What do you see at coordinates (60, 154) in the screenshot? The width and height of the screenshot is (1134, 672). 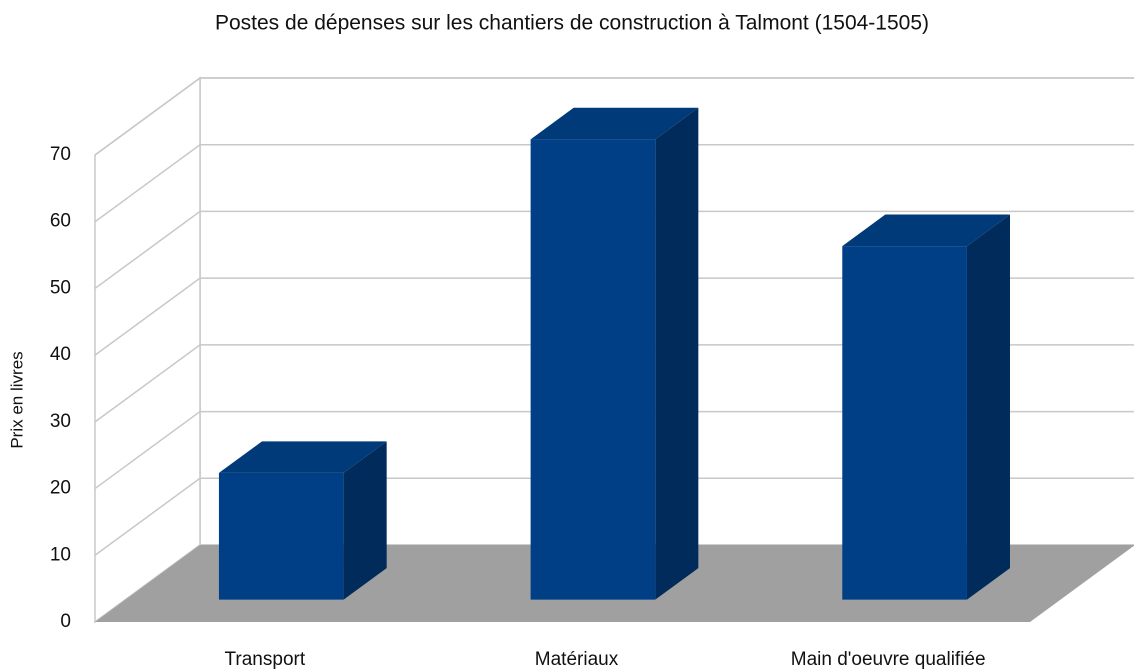 I see `y-tick-label: 70` at bounding box center [60, 154].